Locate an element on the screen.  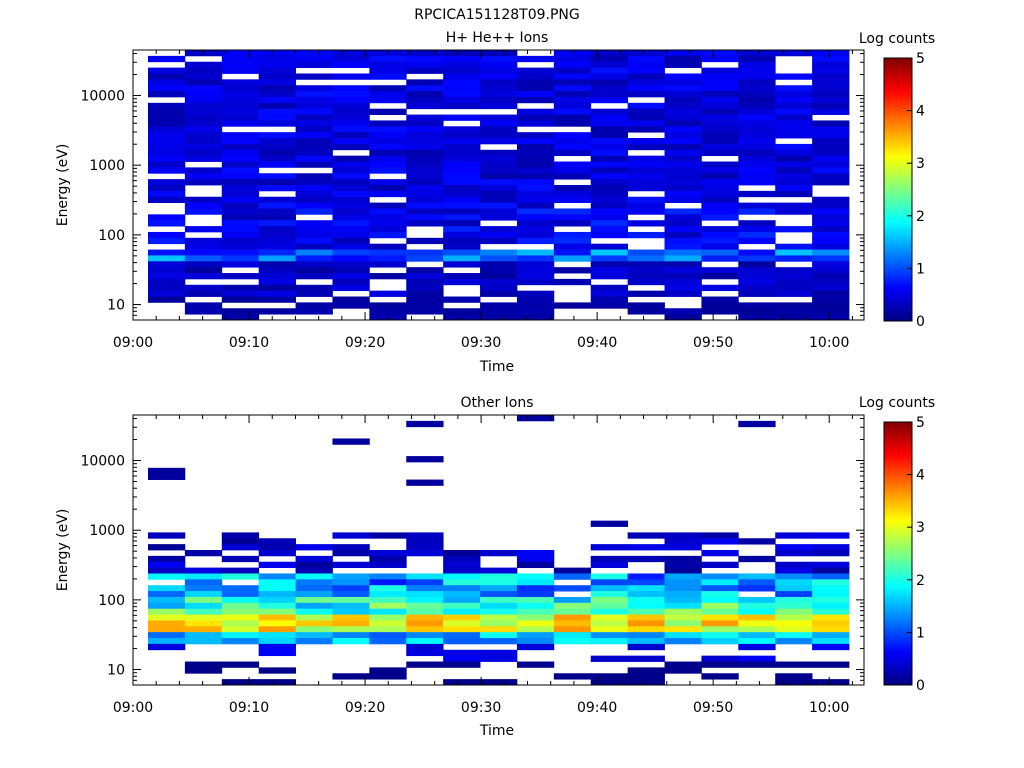
colorbar-tick-label: 1 is located at coordinates (920, 269).